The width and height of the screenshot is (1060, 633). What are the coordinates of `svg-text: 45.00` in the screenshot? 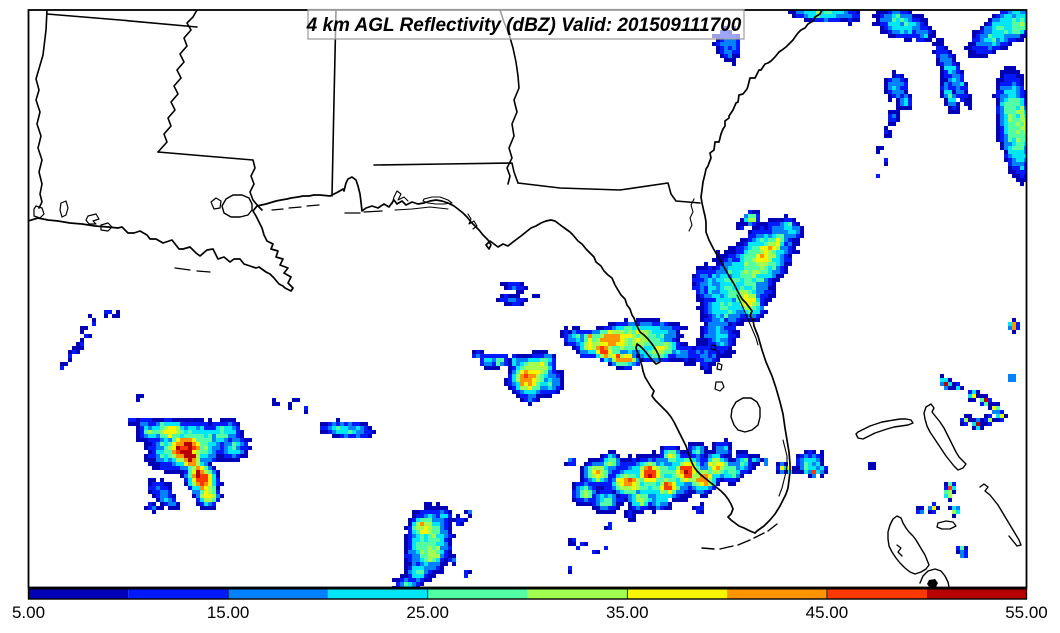 It's located at (827, 612).